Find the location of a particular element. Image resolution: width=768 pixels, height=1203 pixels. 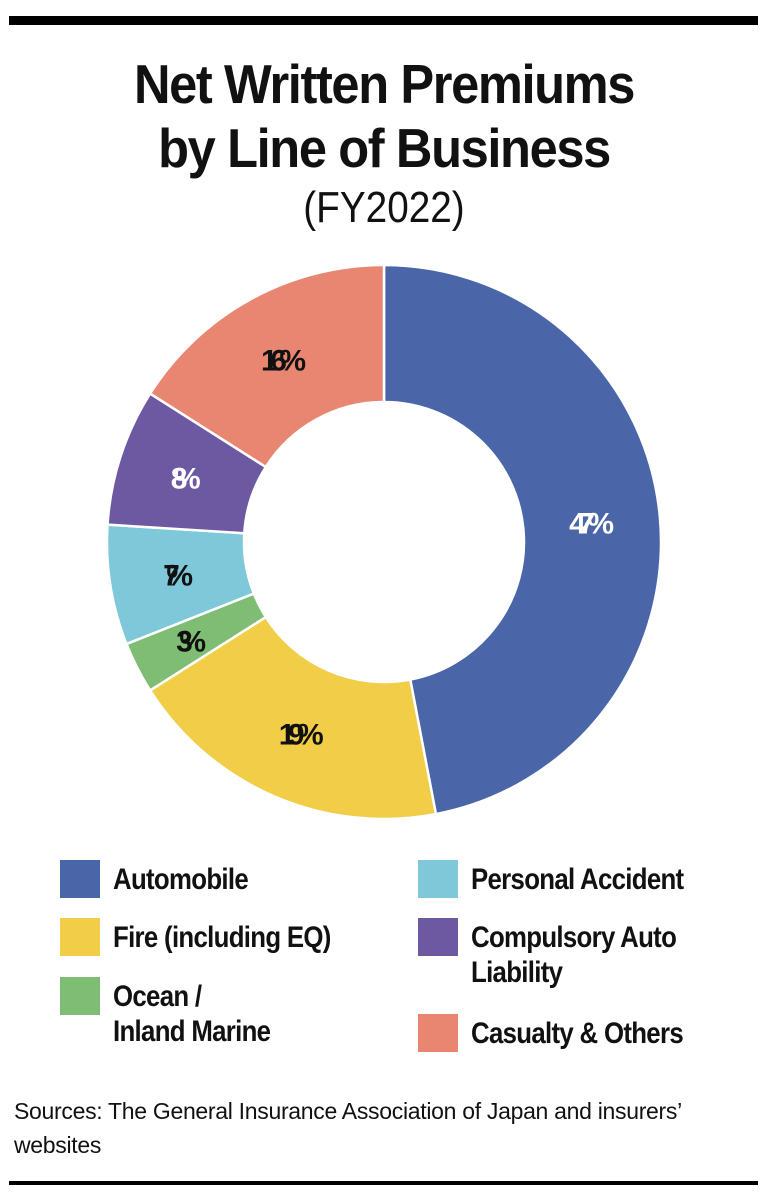

legend-item-compulsory-auto-liability: Compulsory Auto Liability is located at coordinates (564, 954).